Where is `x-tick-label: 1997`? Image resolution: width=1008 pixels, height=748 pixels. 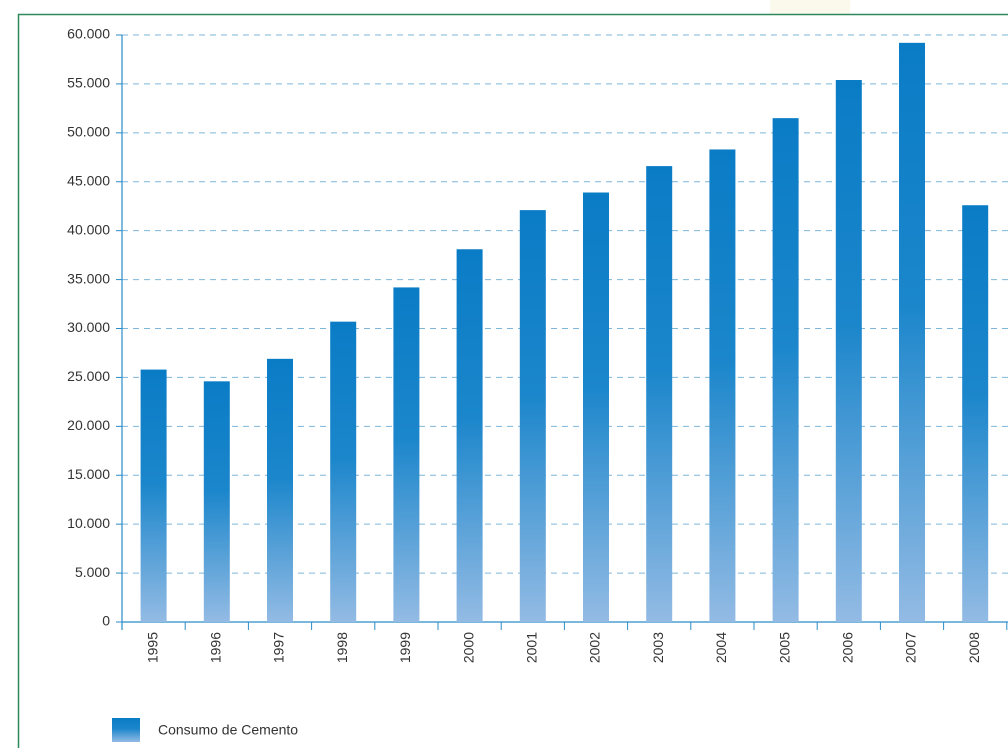 x-tick-label: 1997 is located at coordinates (279, 647).